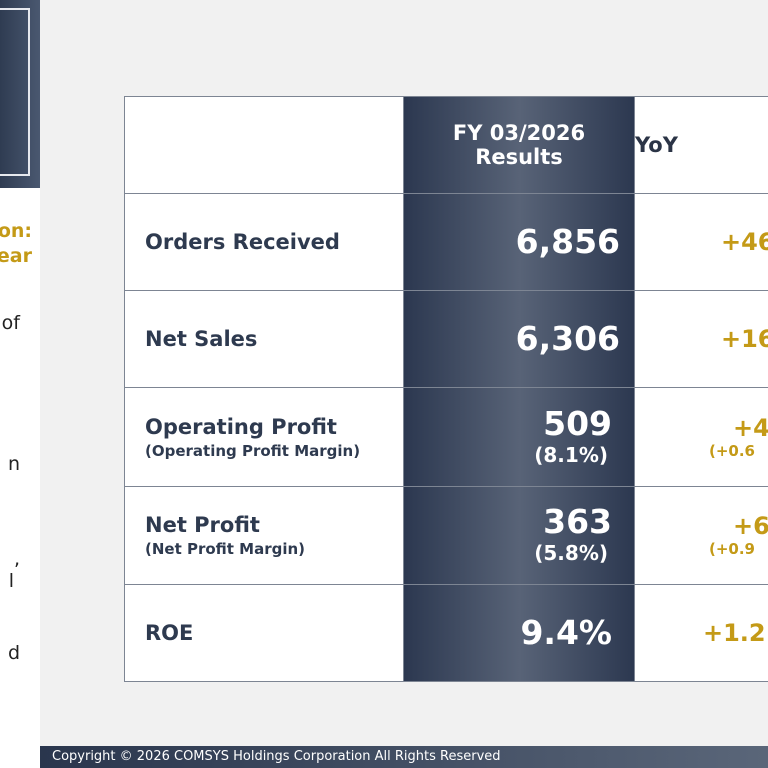  Describe the element at coordinates (701, 145) in the screenshot. I see `header-yoy-cell: YoY` at that location.